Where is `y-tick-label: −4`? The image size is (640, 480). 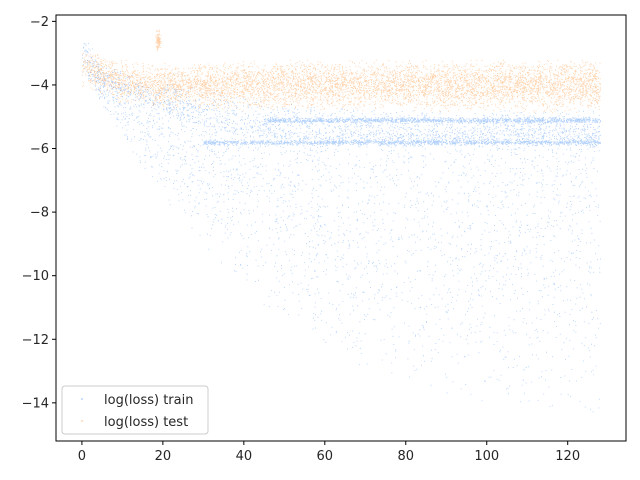
y-tick-label: −4 is located at coordinates (39, 85).